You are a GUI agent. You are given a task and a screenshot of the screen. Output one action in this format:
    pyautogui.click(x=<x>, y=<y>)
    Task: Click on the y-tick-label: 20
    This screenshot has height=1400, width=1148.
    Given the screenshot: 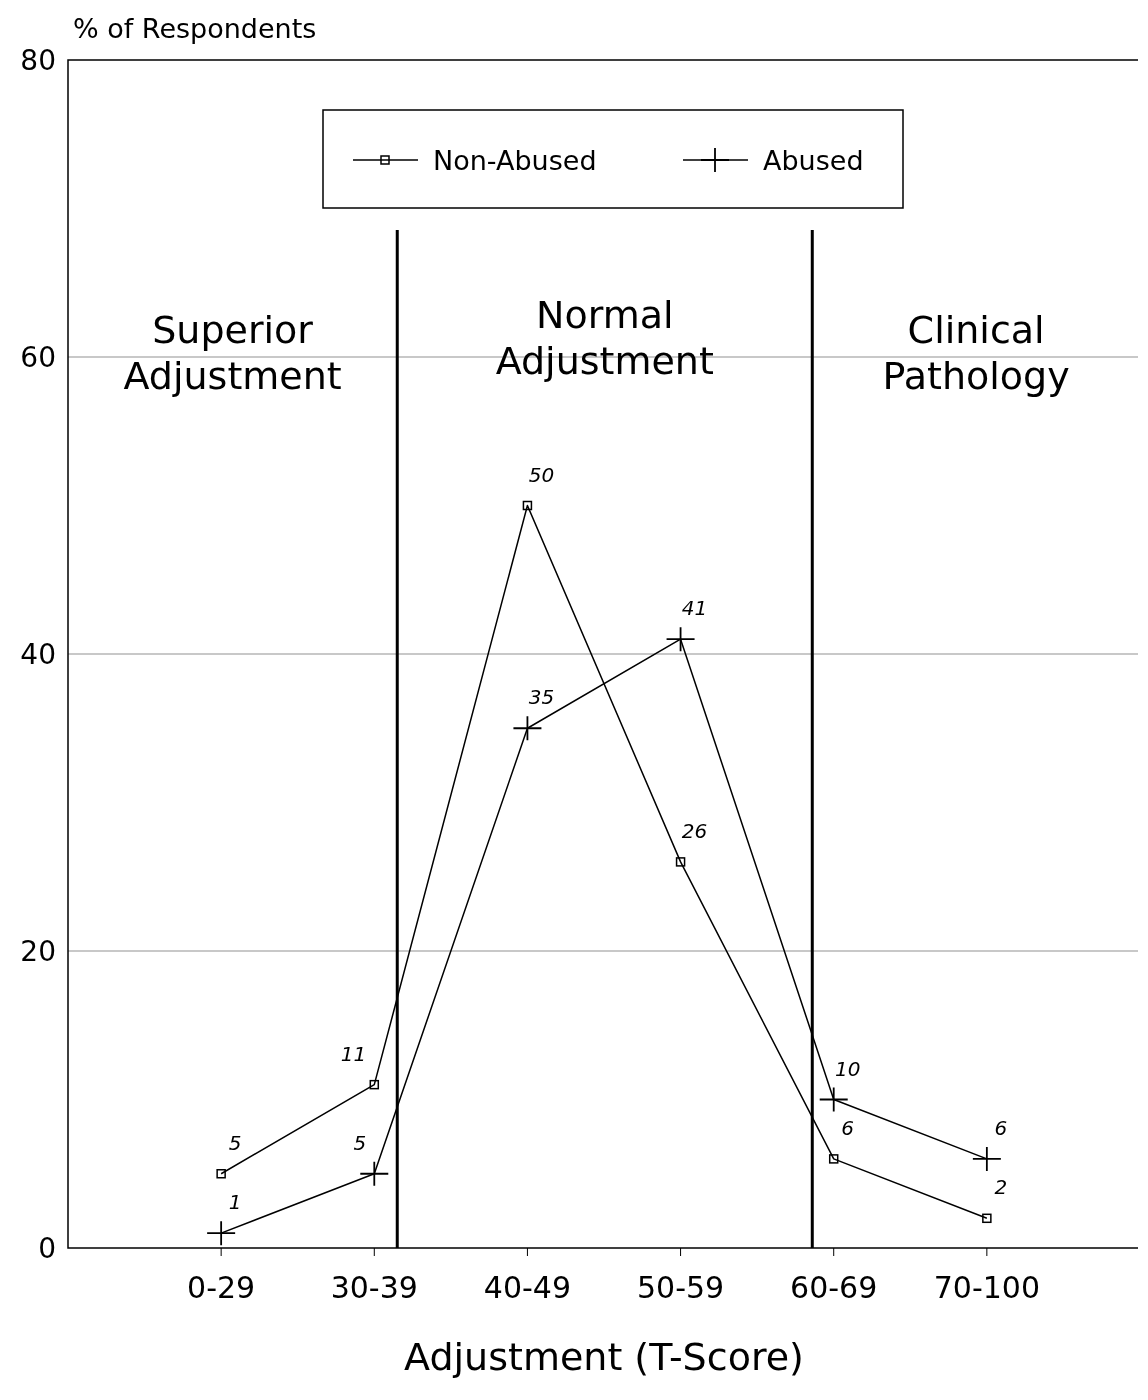 What is the action you would take?
    pyautogui.click(x=38, y=951)
    